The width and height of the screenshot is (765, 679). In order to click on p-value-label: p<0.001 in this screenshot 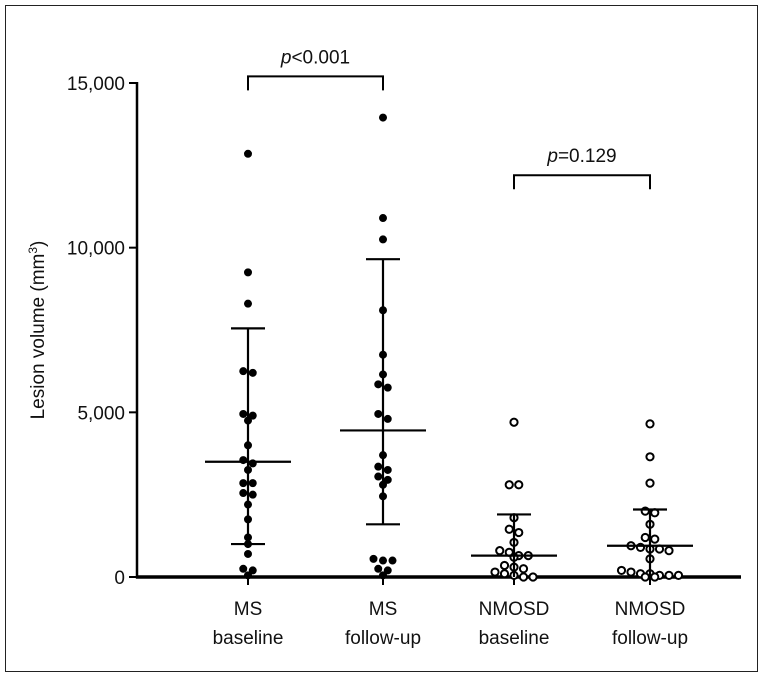, I will do `click(315, 57)`.